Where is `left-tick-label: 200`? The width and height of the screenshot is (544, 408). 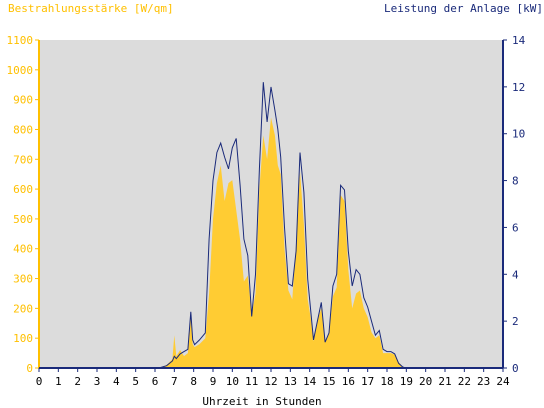 left-tick-label: 200 is located at coordinates (23, 308).